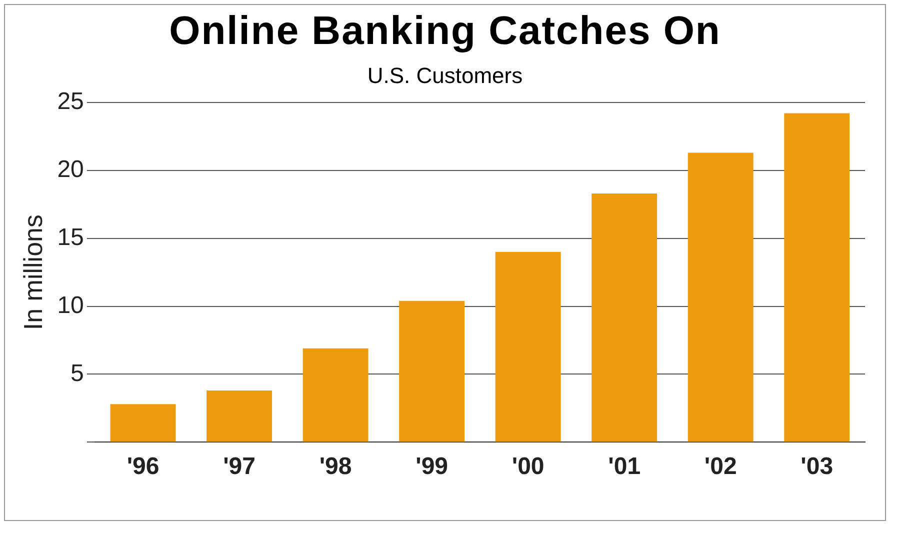 The height and width of the screenshot is (540, 905). I want to click on x-tick-label: '02, so click(720, 466).